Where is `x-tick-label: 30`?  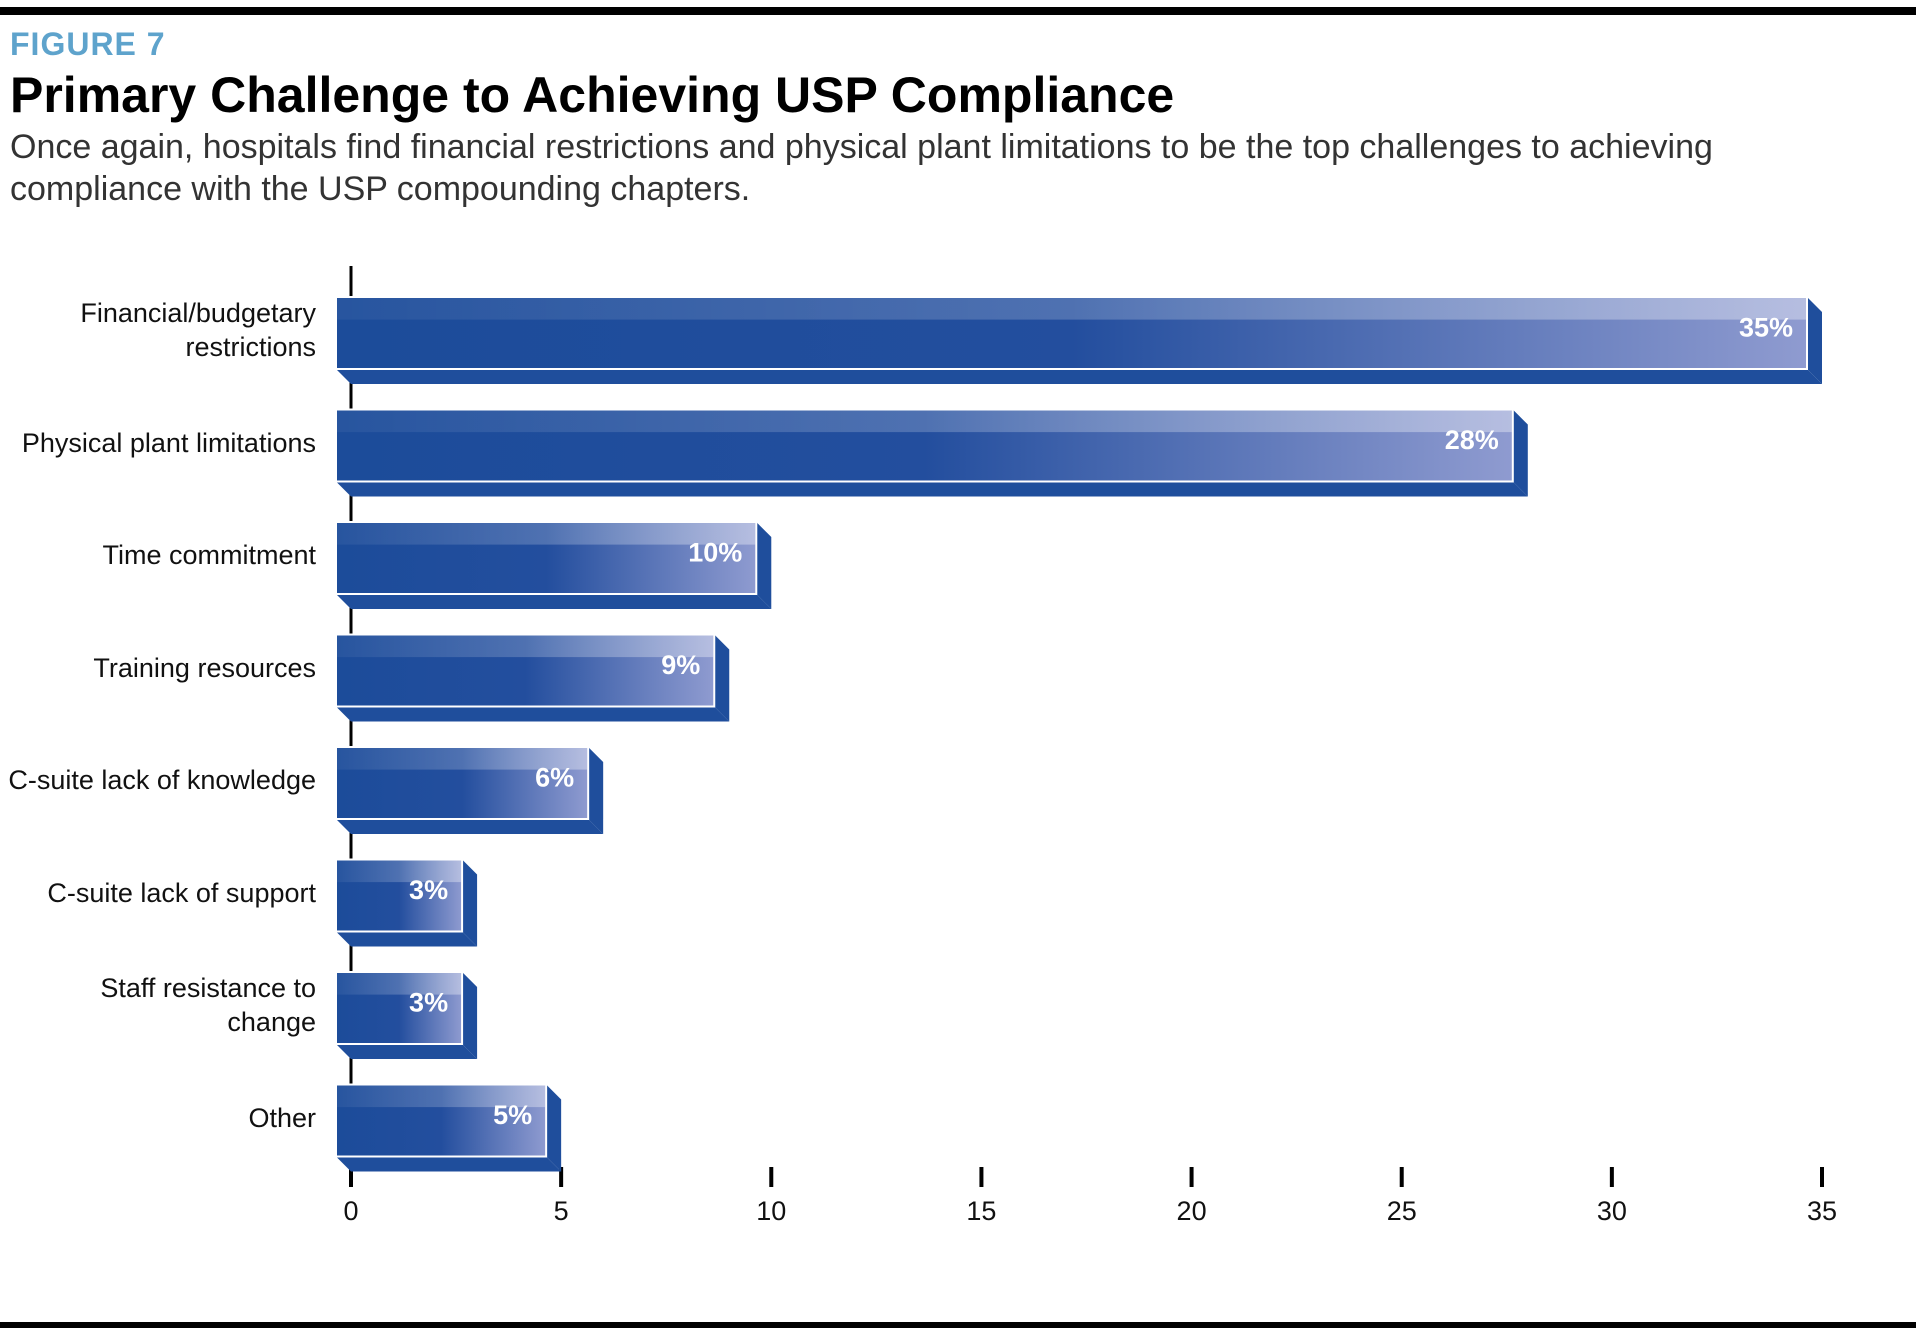
x-tick-label: 30 is located at coordinates (1612, 1211).